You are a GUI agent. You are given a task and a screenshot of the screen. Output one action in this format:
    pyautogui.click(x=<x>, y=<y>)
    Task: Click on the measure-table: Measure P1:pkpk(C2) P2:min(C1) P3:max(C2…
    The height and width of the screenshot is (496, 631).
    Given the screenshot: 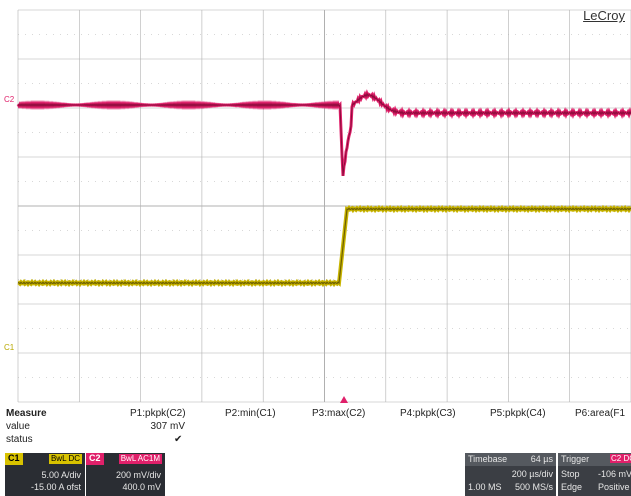 What is the action you would take?
    pyautogui.click(x=315, y=430)
    